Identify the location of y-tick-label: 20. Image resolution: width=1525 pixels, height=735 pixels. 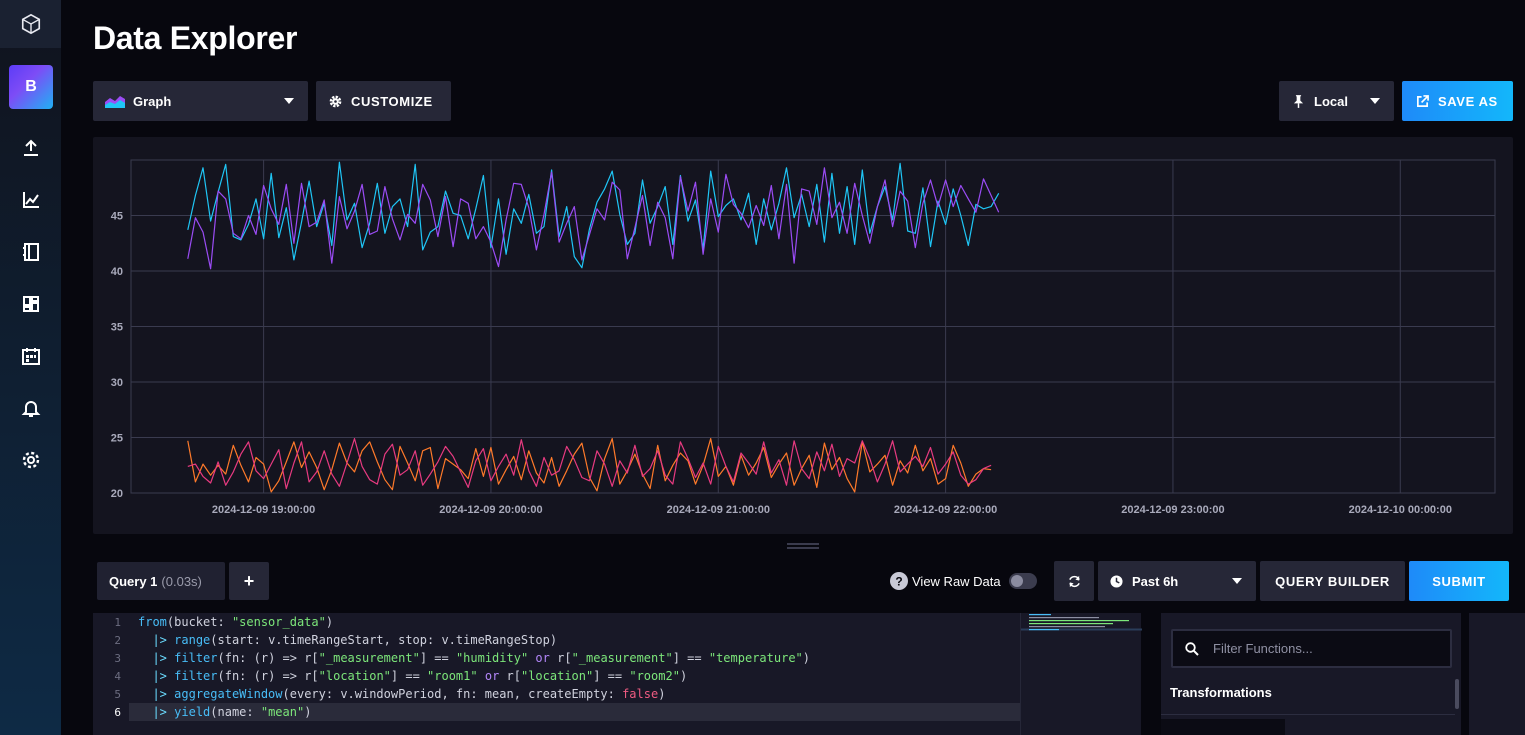
(117, 494).